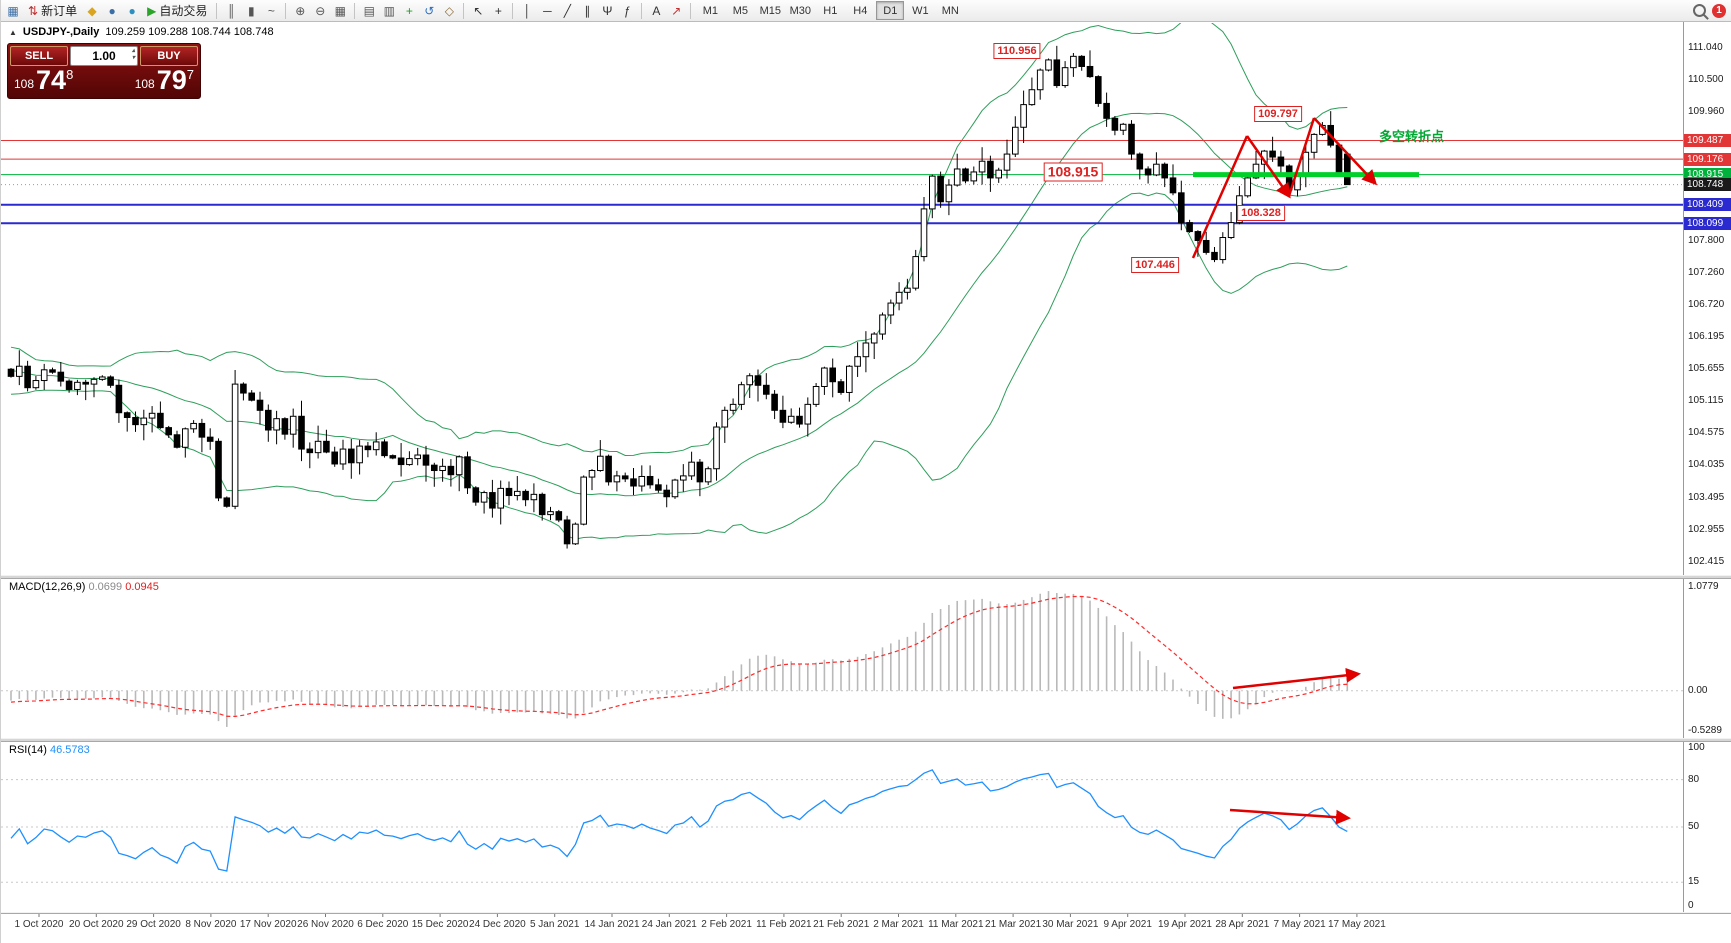  What do you see at coordinates (449, 10) in the screenshot?
I see `templates-icon: ◇` at bounding box center [449, 10].